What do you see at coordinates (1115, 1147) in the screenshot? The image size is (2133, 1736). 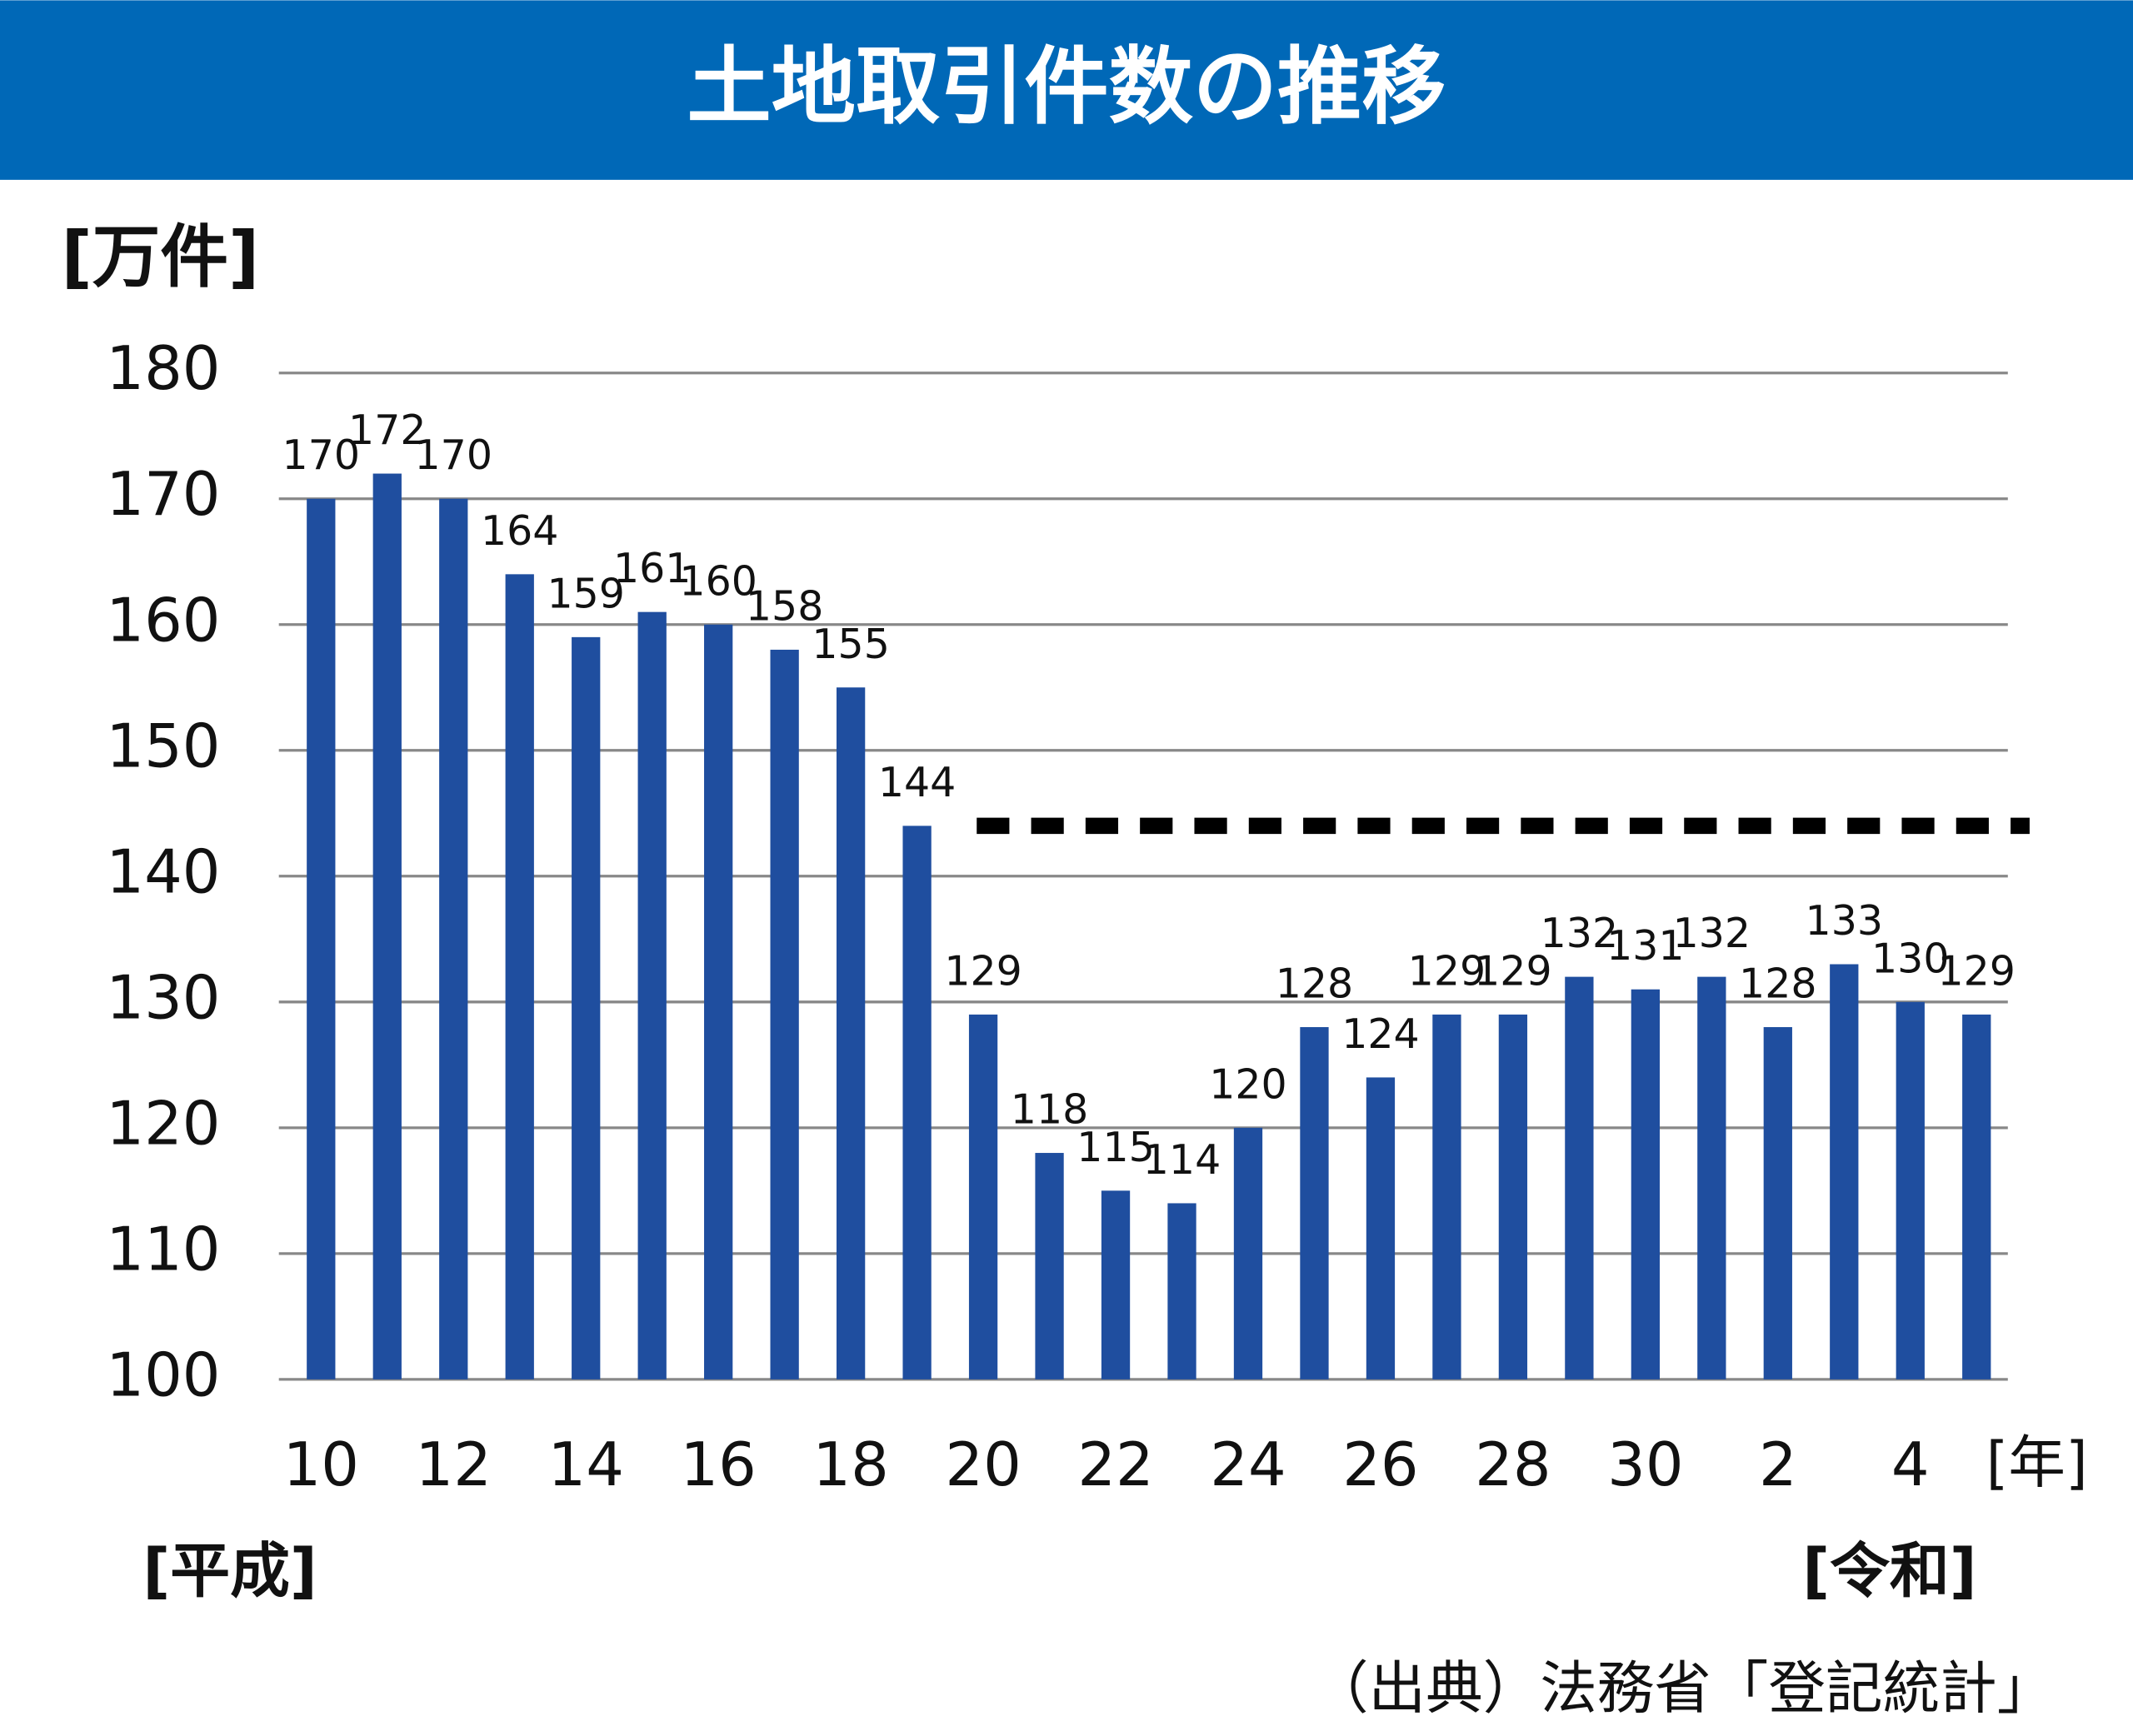 I see `value-label: 115` at bounding box center [1115, 1147].